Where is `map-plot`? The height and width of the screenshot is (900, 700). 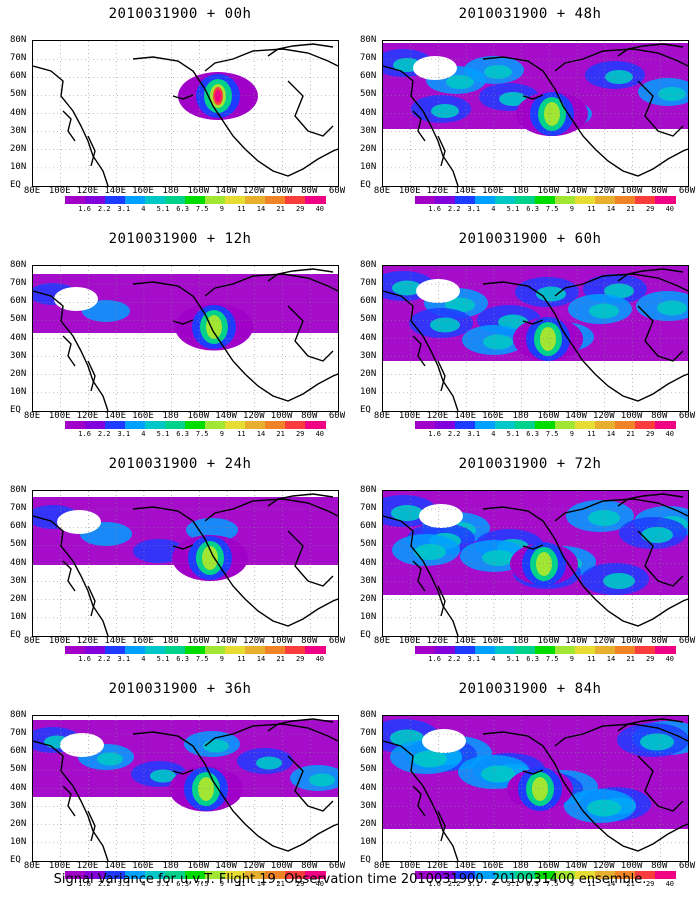 map-plot is located at coordinates (535, 113).